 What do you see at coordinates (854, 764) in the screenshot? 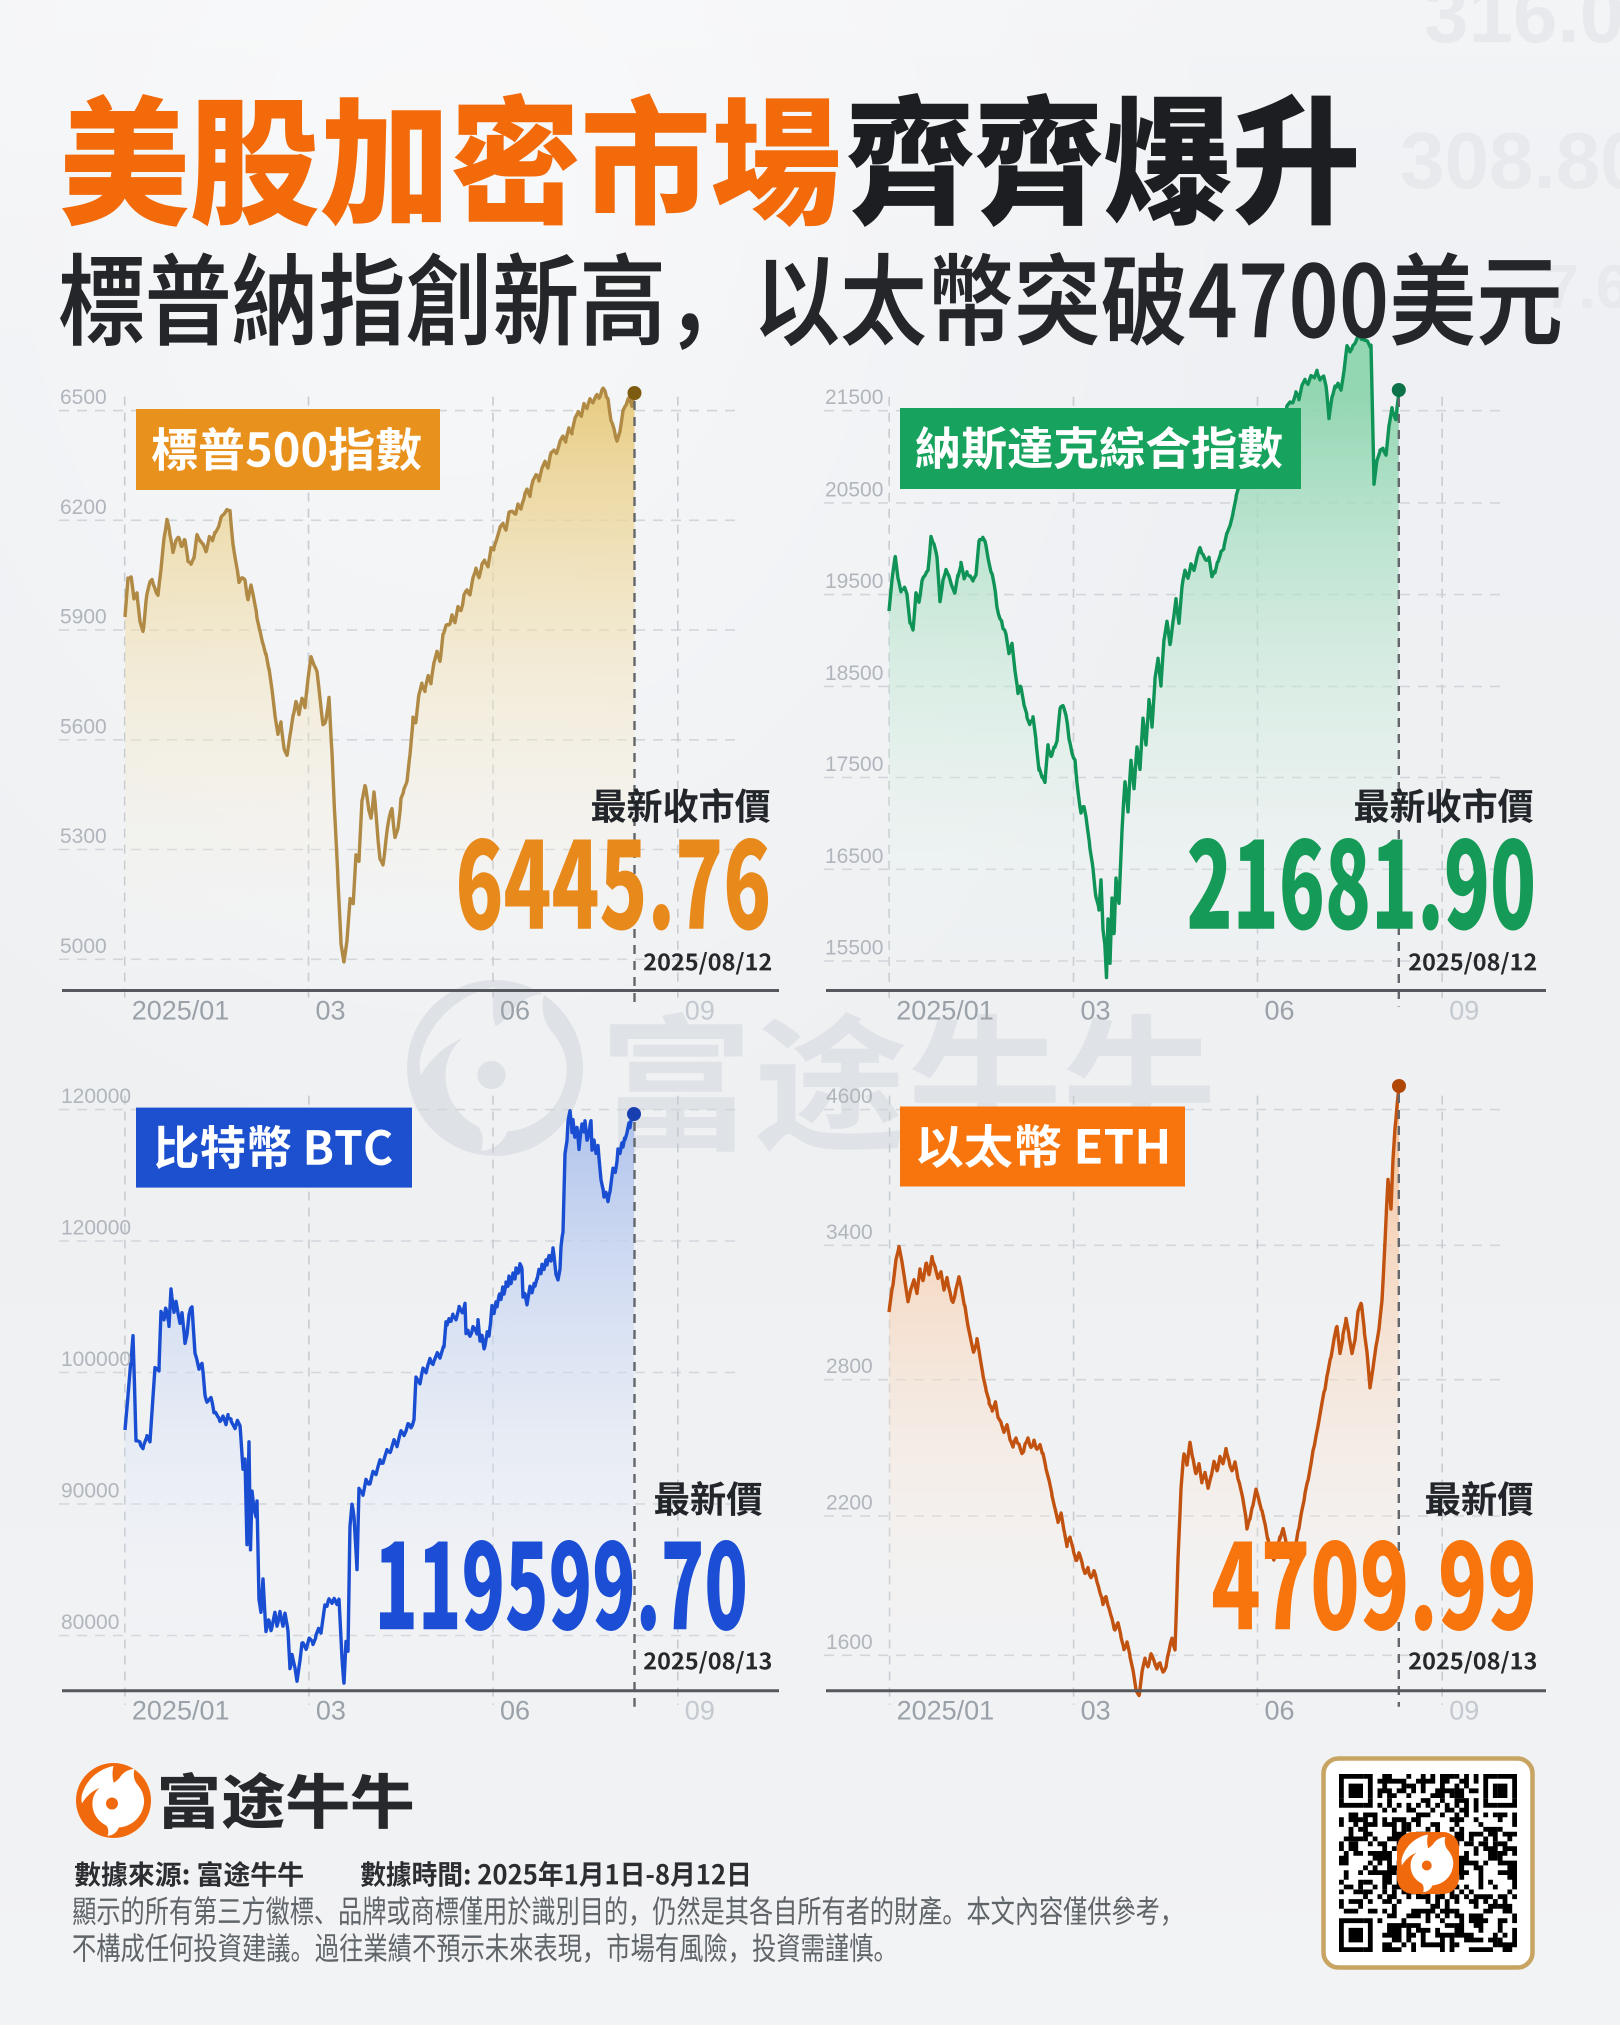
I see `svg-text: 17500` at bounding box center [854, 764].